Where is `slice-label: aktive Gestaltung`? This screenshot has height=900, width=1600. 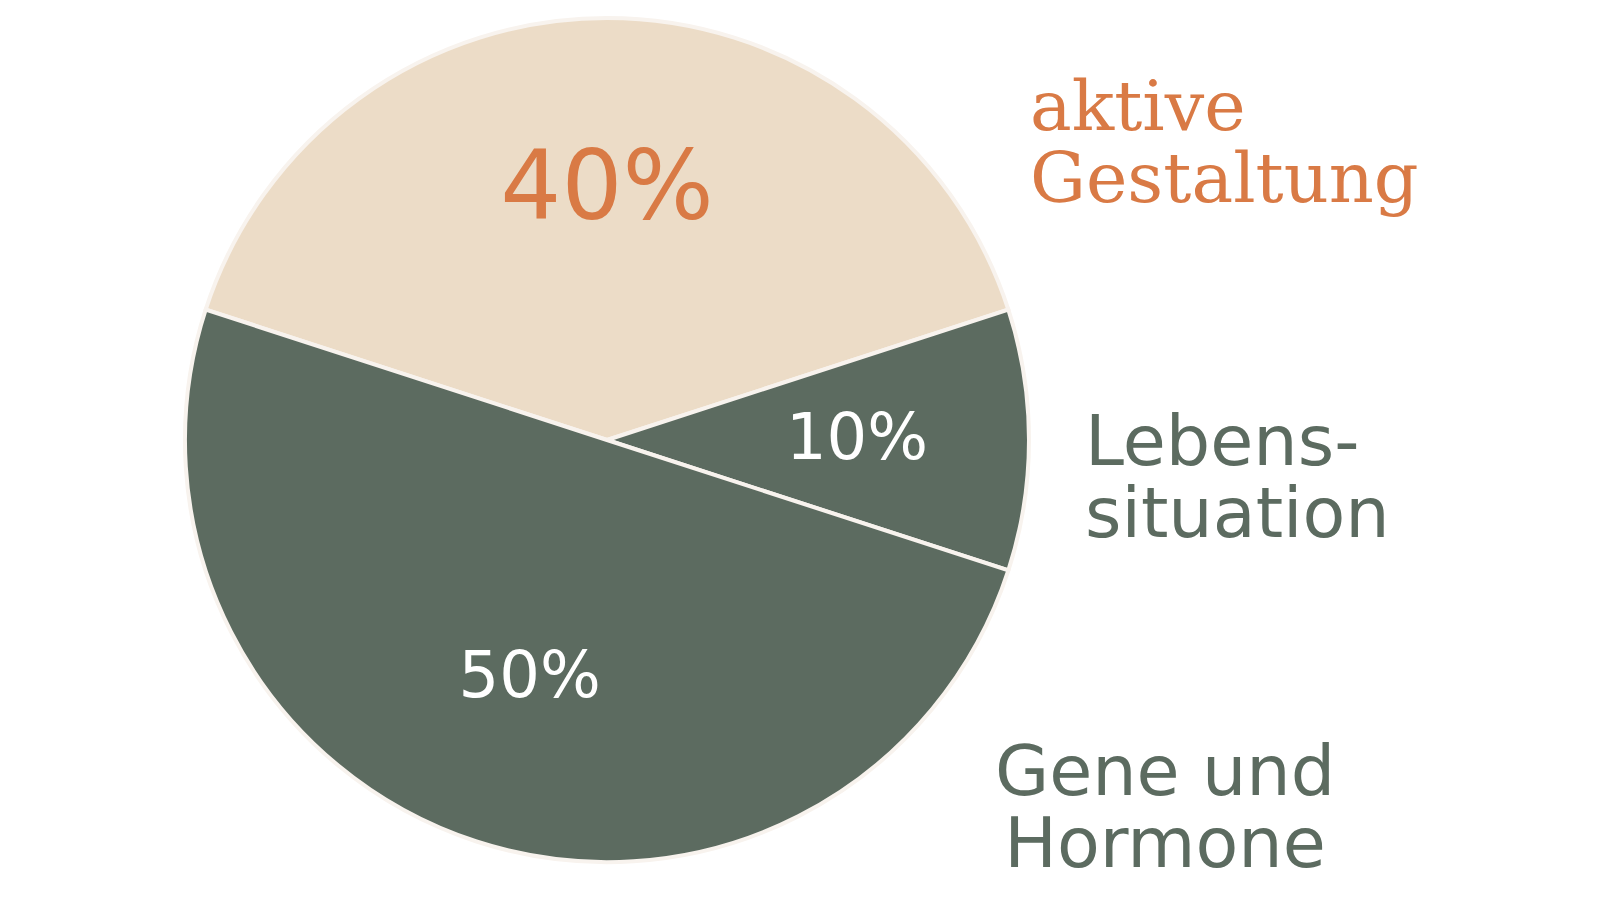
slice-label: aktive Gestaltung is located at coordinates (1224, 142).